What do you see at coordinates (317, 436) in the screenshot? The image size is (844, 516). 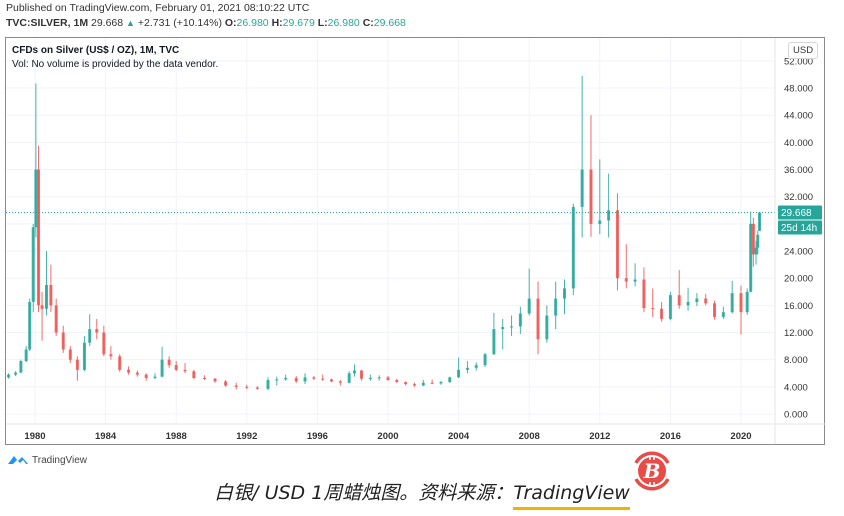 I see `time-tick-label: 1996` at bounding box center [317, 436].